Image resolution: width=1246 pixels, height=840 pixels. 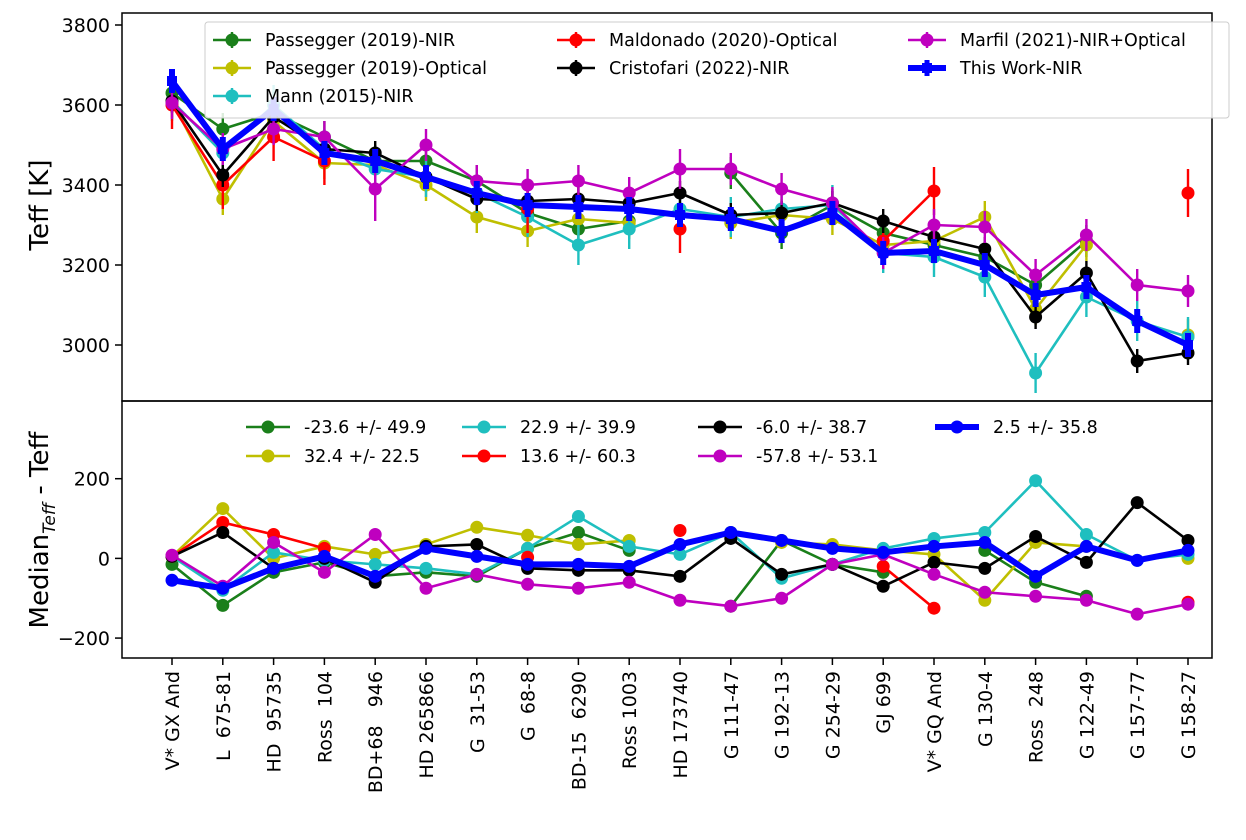 I want to click on x-tick-label: G 68-8, so click(x=529, y=706).